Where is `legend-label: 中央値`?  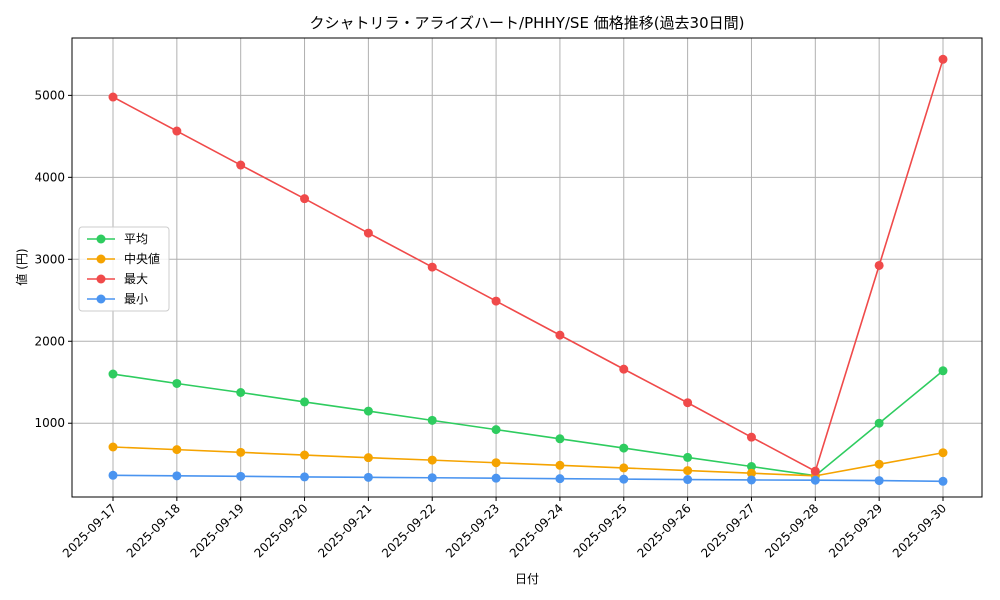
legend-label: 中央値 is located at coordinates (142, 258).